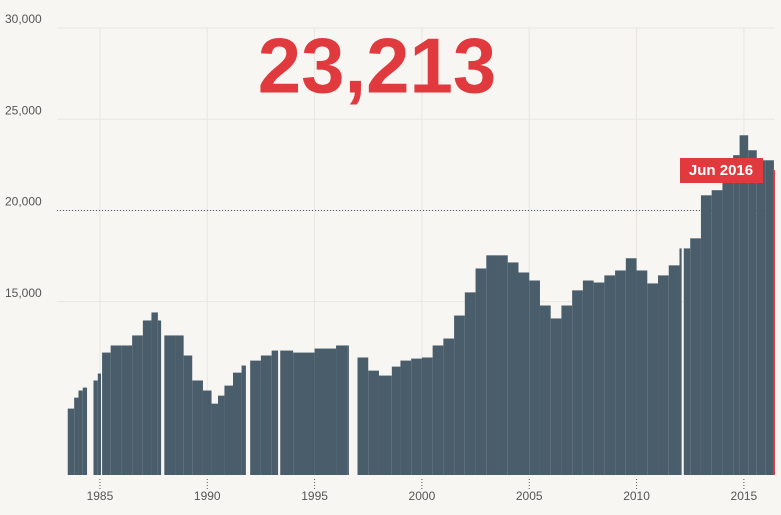 This screenshot has height=515, width=781. Describe the element at coordinates (422, 496) in the screenshot. I see `x-tick-label: 2000` at that location.